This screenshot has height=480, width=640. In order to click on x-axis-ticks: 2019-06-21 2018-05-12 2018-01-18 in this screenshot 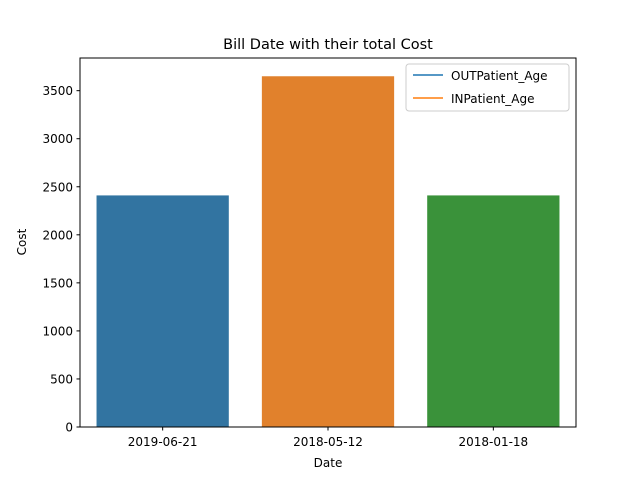, I will do `click(328, 438)`.